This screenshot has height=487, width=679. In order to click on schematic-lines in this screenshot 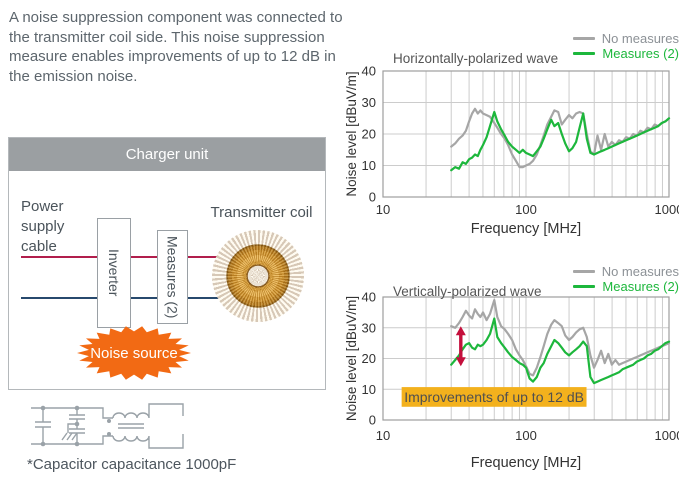, I will do `click(107, 426)`.